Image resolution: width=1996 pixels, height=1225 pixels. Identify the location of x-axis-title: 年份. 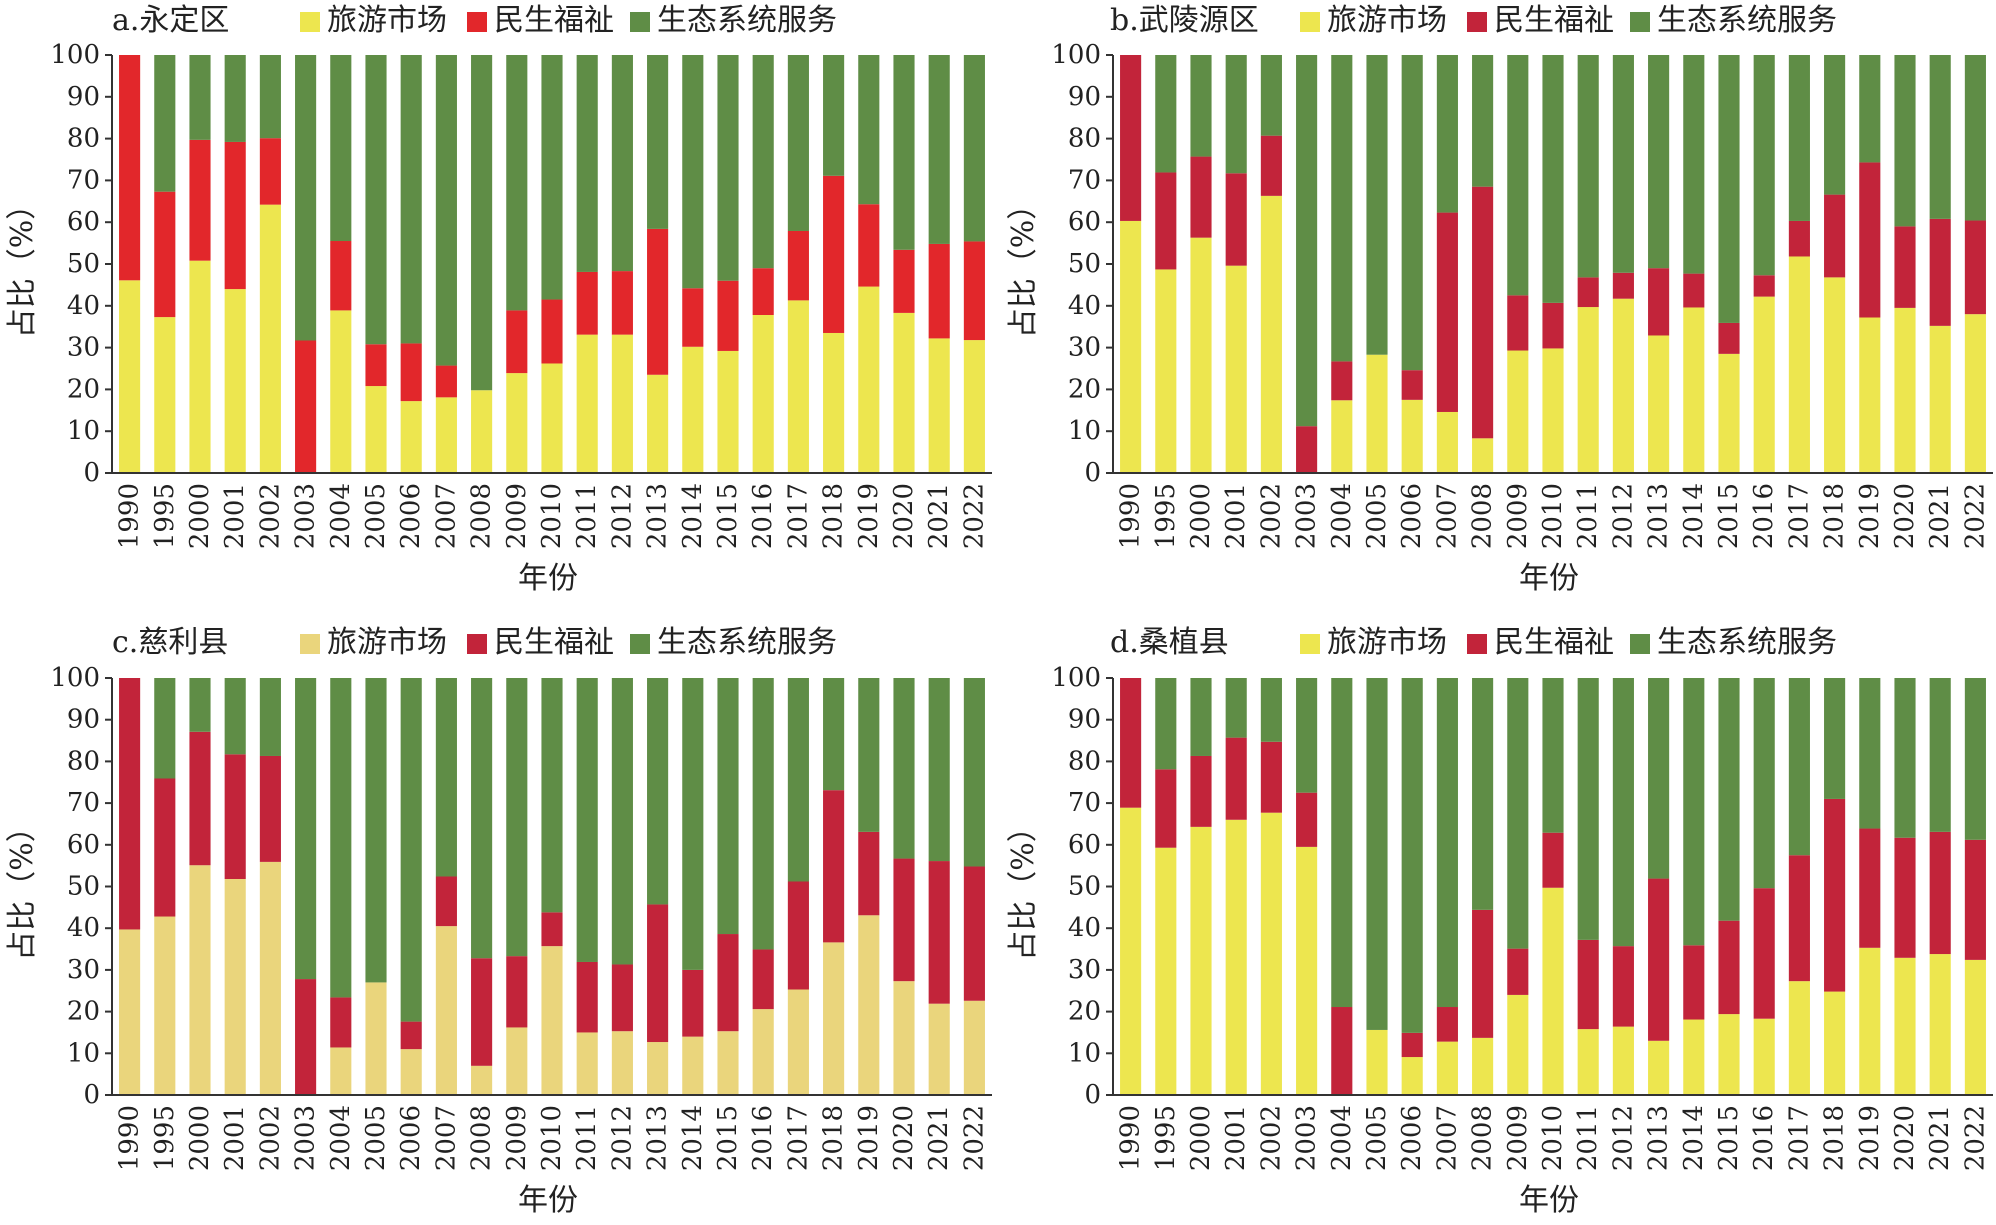
(1549, 578).